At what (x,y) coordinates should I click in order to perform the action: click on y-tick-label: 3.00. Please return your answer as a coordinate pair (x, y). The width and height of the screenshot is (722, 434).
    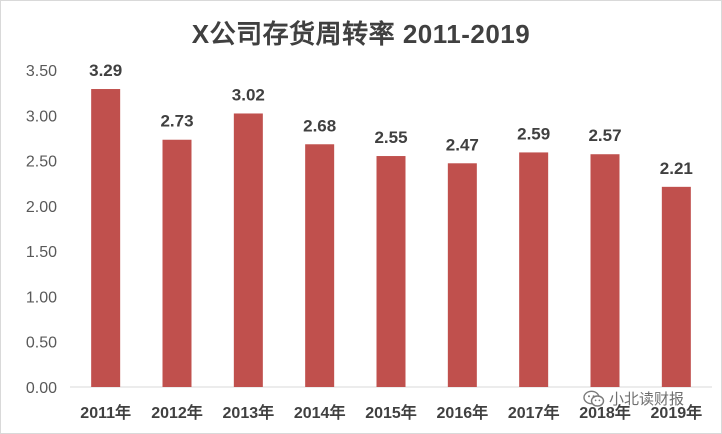
    Looking at the image, I should click on (41, 116).